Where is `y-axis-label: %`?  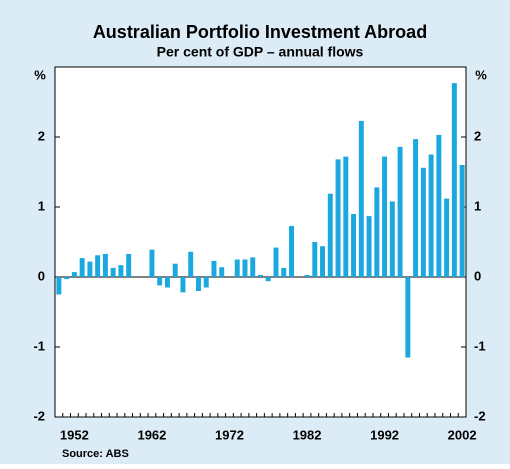
y-axis-label: % is located at coordinates (40, 74).